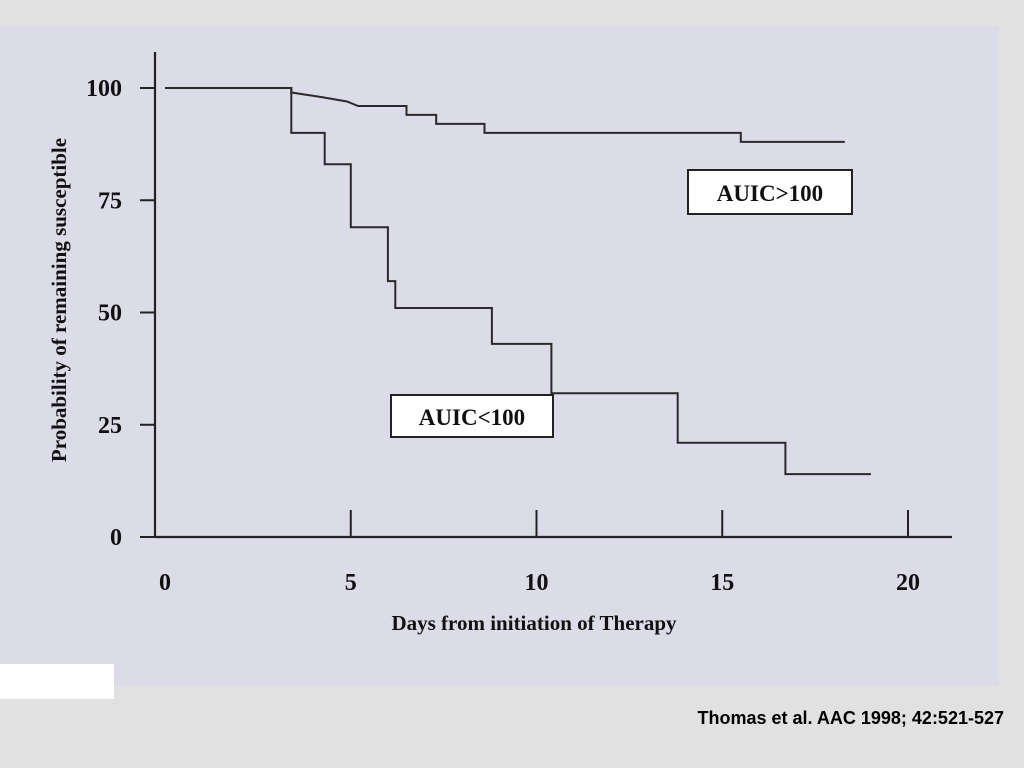  I want to click on legend-label-auic-gt-100: AUIC>100, so click(770, 193).